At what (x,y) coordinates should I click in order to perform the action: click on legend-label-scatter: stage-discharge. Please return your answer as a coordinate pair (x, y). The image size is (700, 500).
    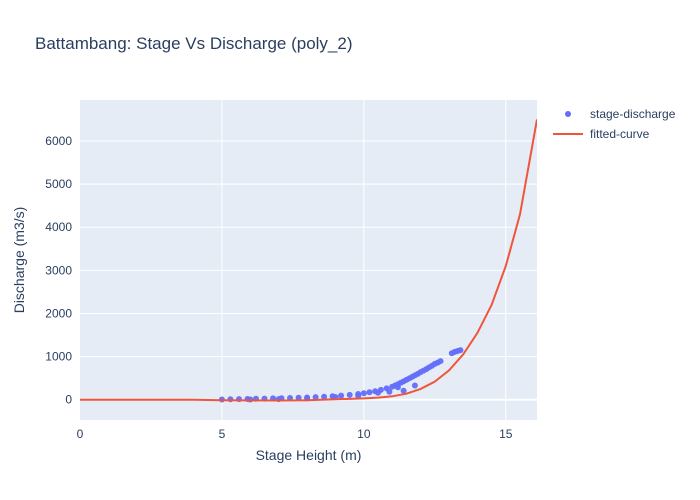
    Looking at the image, I should click on (633, 114).